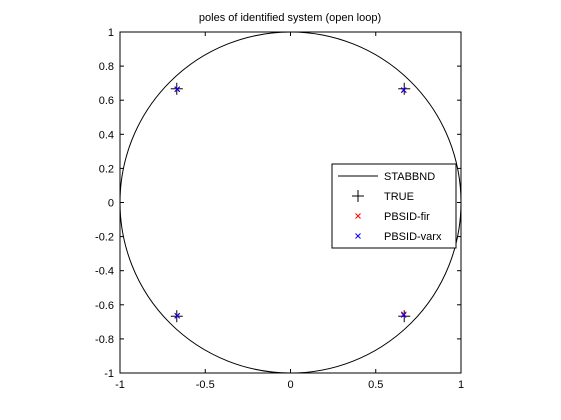  Describe the element at coordinates (290, 18) in the screenshot. I see `chart-title: poles of identified system (open loop)` at that location.